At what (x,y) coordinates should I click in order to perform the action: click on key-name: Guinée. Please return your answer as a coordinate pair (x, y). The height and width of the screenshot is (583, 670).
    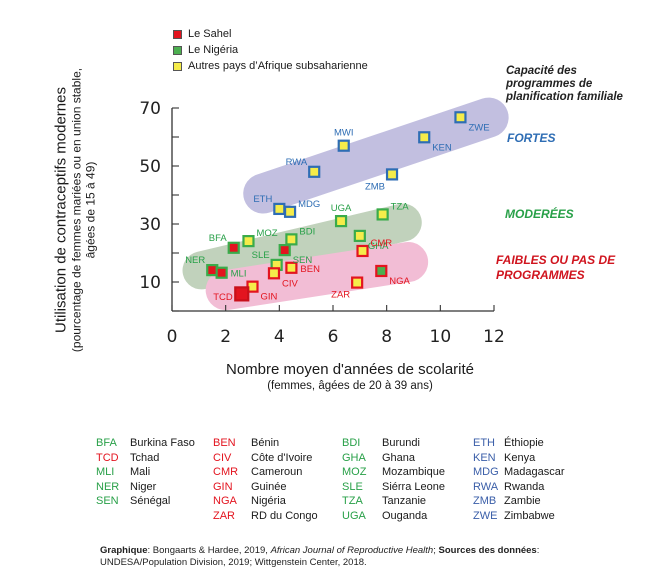
    Looking at the image, I should click on (269, 486).